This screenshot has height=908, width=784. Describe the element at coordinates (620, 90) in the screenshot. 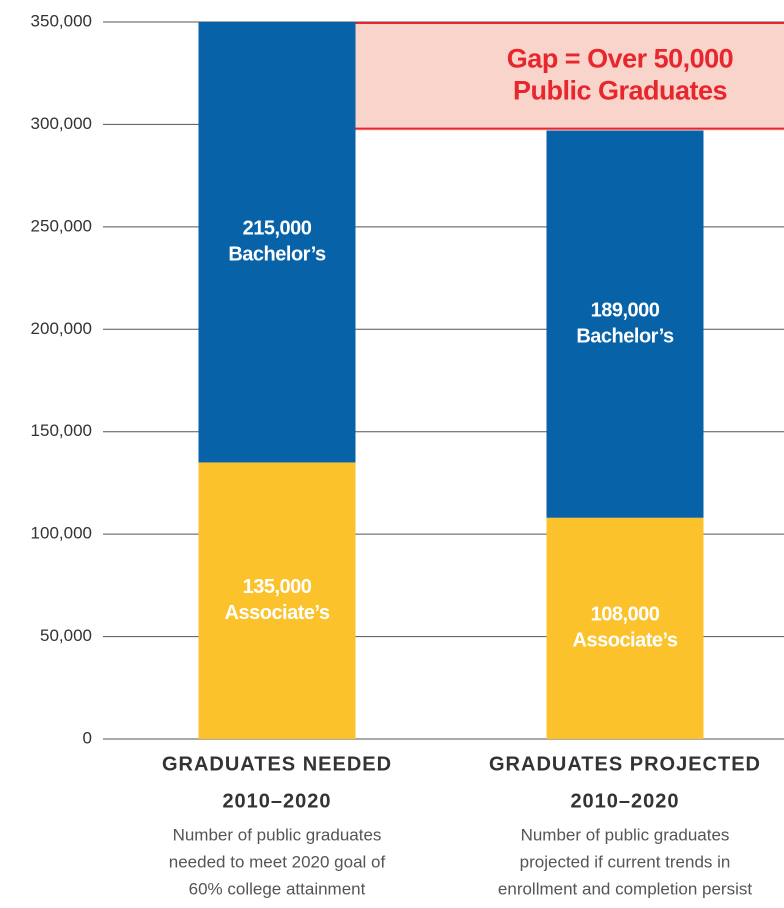

I see `annotation: Public Graduates` at that location.